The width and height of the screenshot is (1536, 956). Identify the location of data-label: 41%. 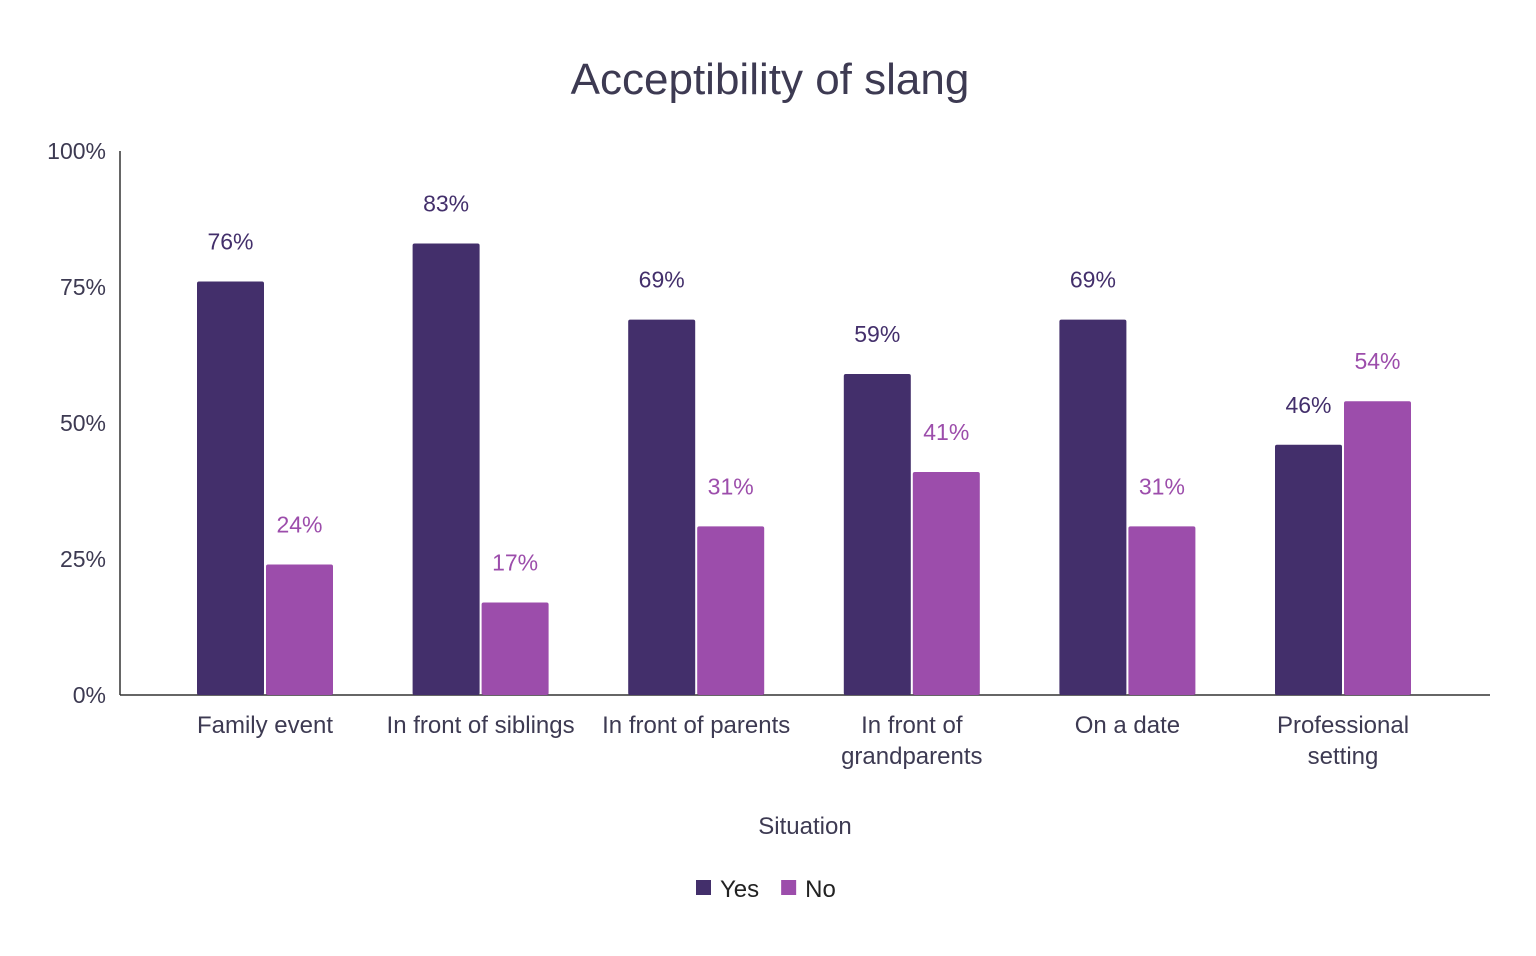
(946, 432).